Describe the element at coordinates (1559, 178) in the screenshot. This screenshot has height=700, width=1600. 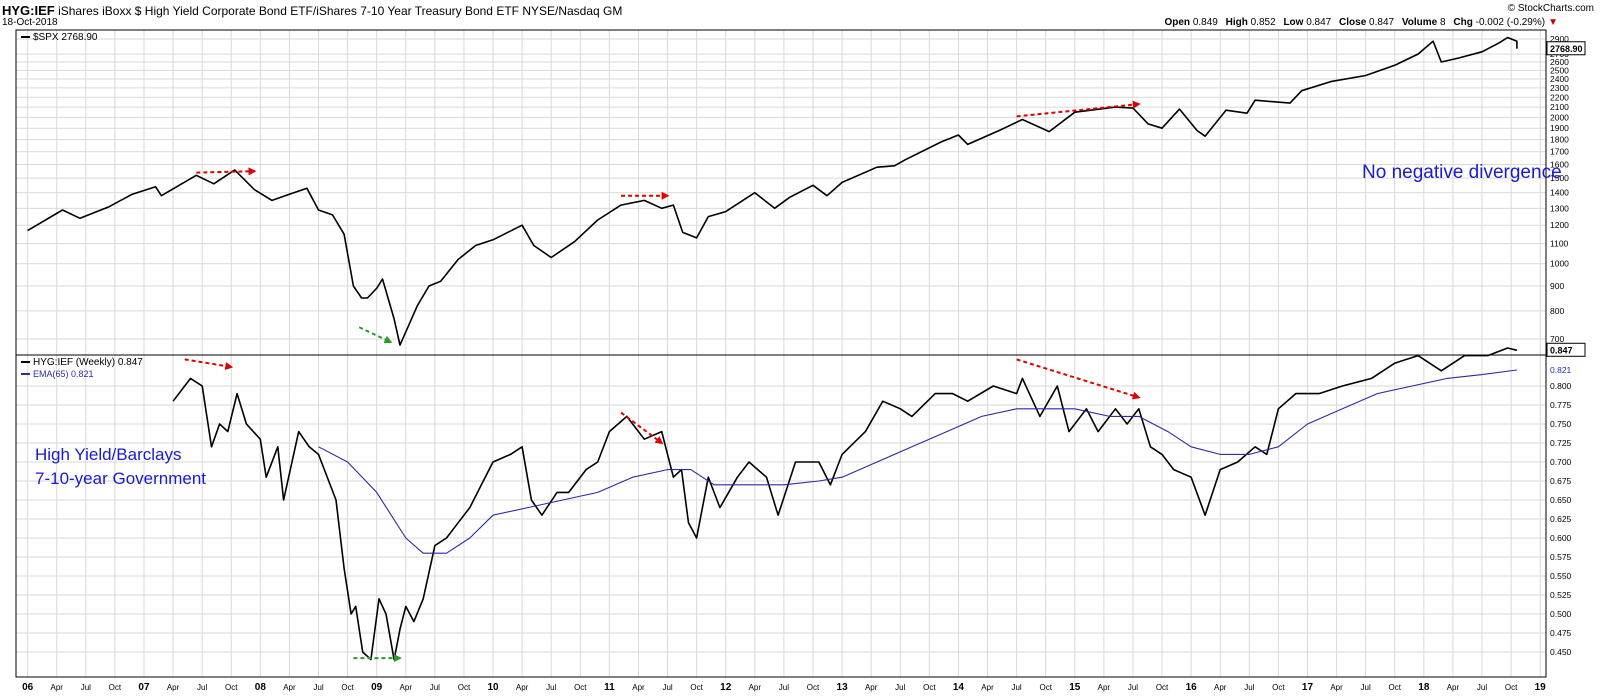
I see `y-tick-label: 1500` at that location.